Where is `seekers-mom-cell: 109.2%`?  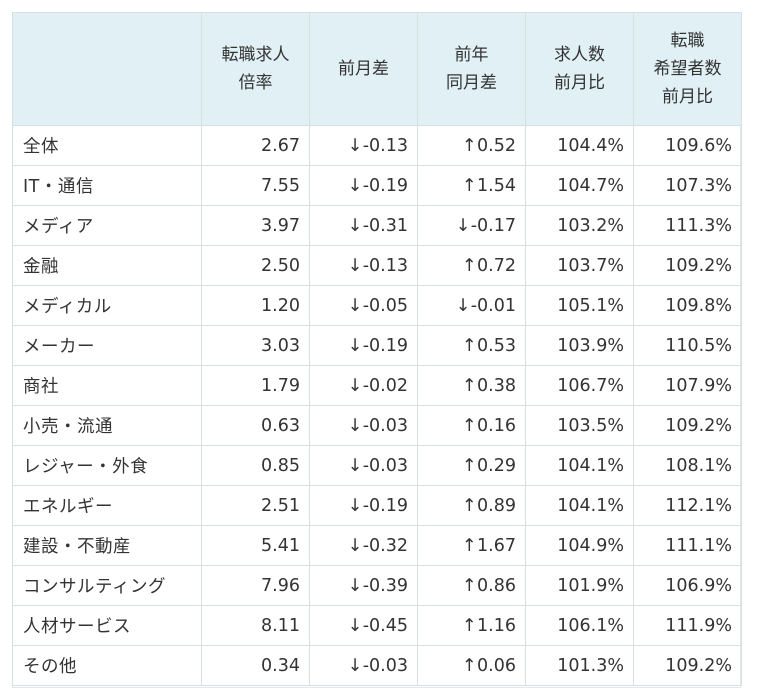
seekers-mom-cell: 109.2% is located at coordinates (687, 665).